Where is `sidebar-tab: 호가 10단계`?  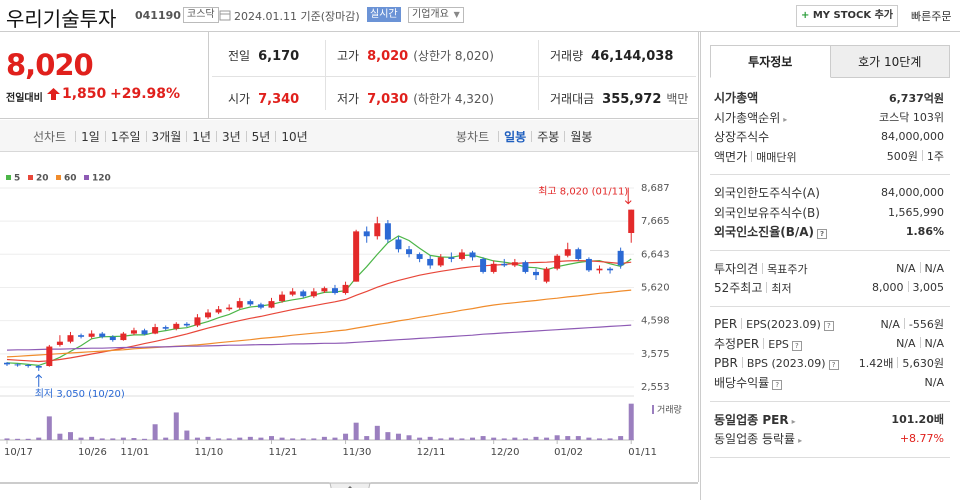
sidebar-tab: 호가 10단계 is located at coordinates (890, 61).